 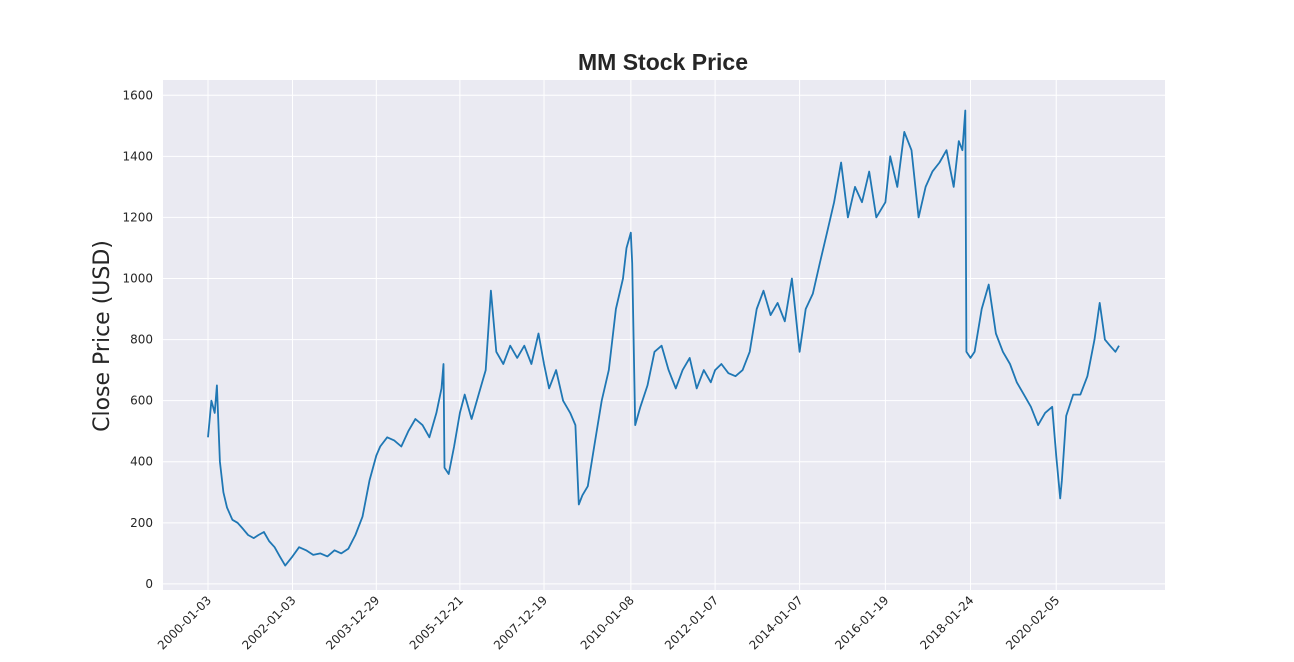 What do you see at coordinates (141, 340) in the screenshot?
I see `y-tick-label: 800` at bounding box center [141, 340].